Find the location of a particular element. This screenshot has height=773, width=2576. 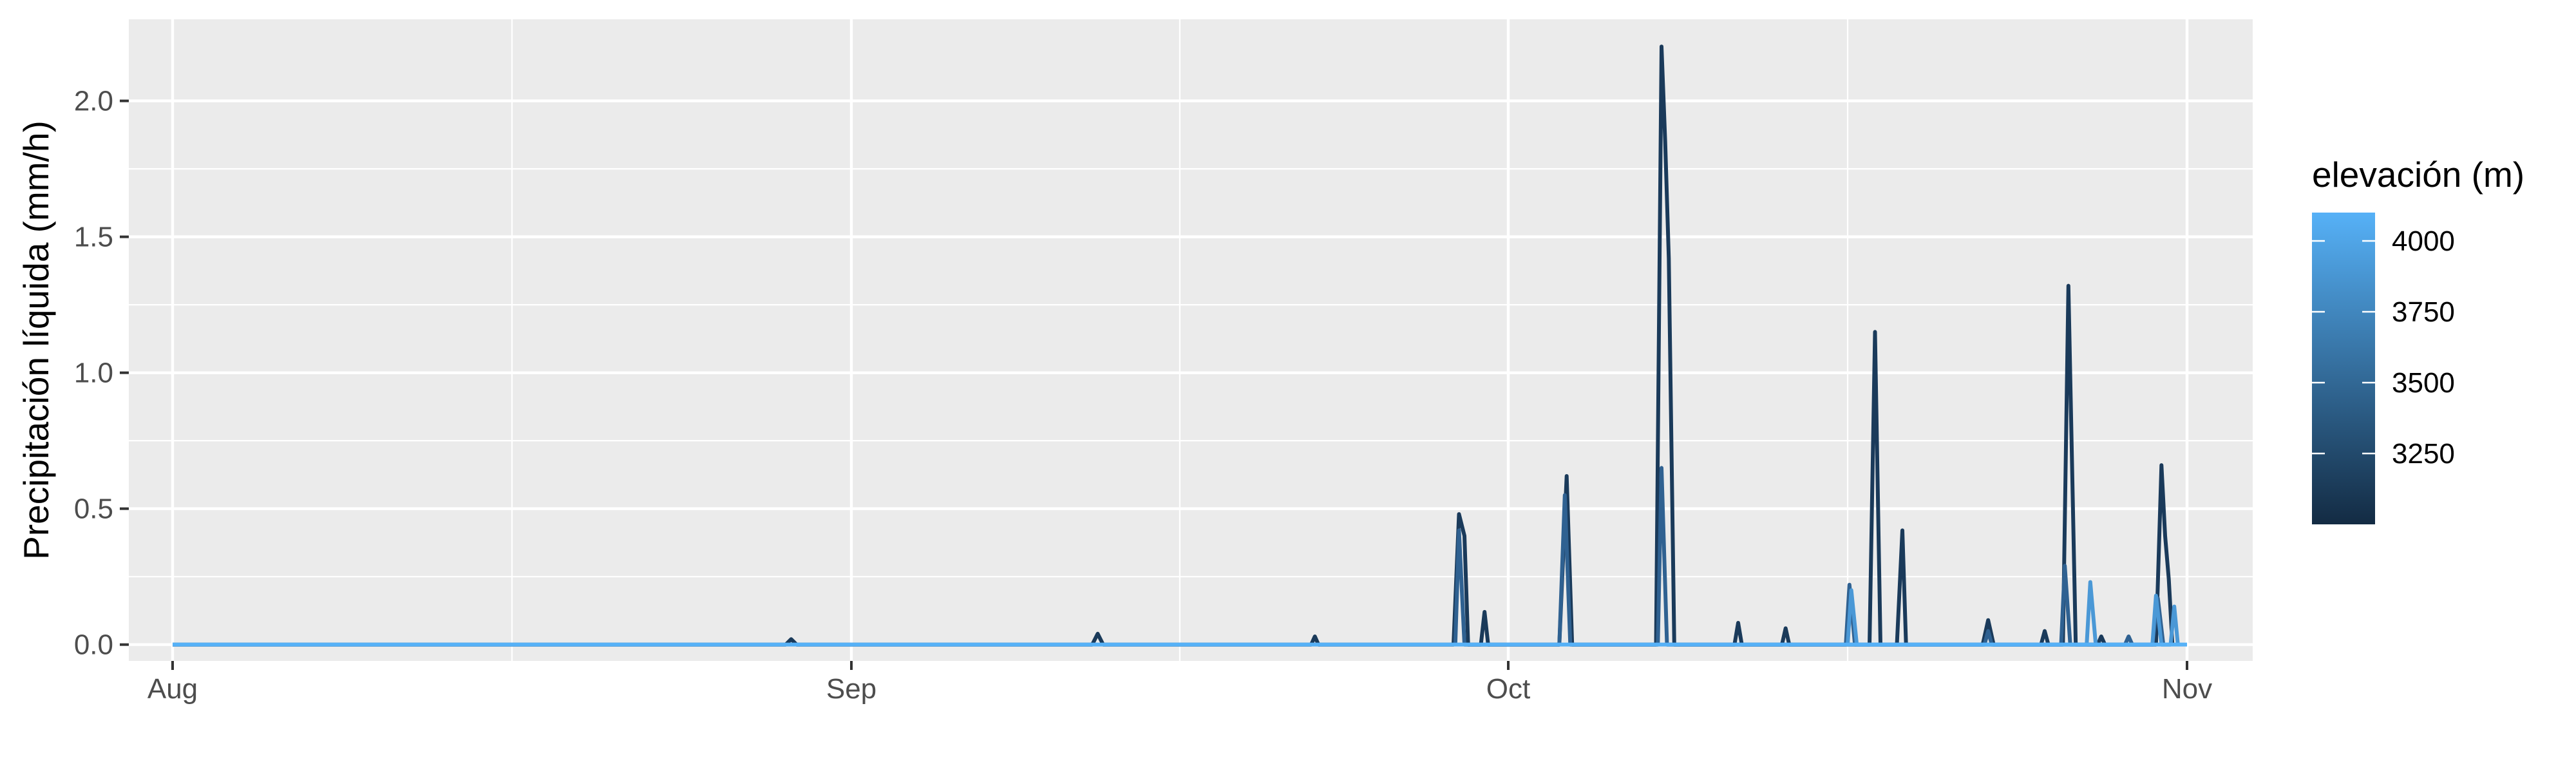

x-tick-label: Aug is located at coordinates (173, 689).